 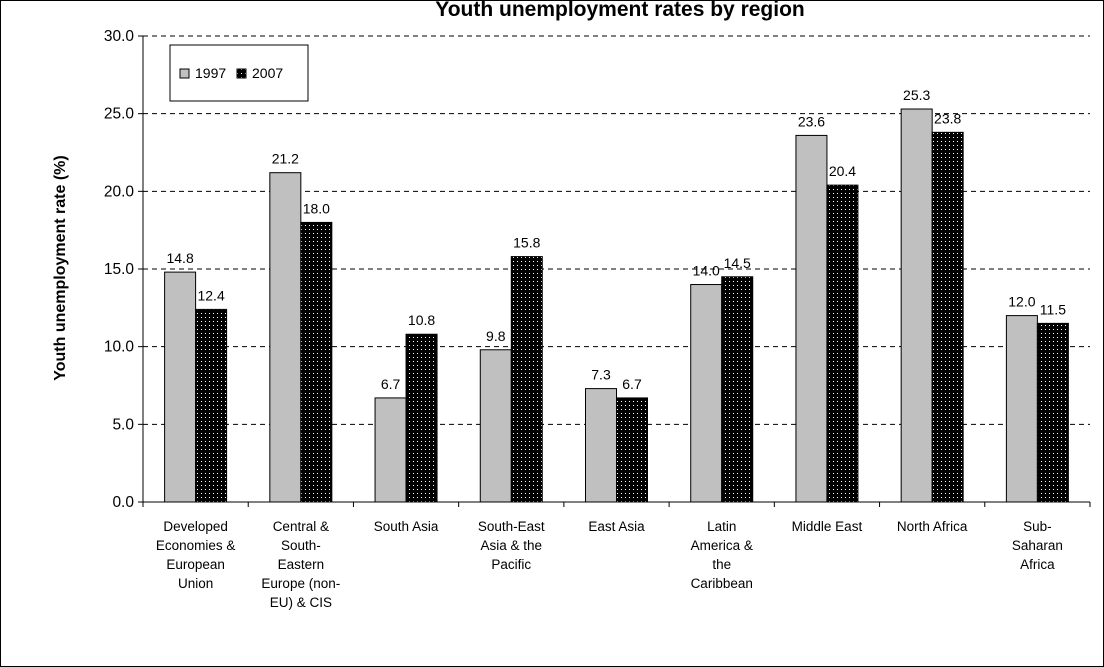 I want to click on category-label: East Asia, so click(x=616, y=526).